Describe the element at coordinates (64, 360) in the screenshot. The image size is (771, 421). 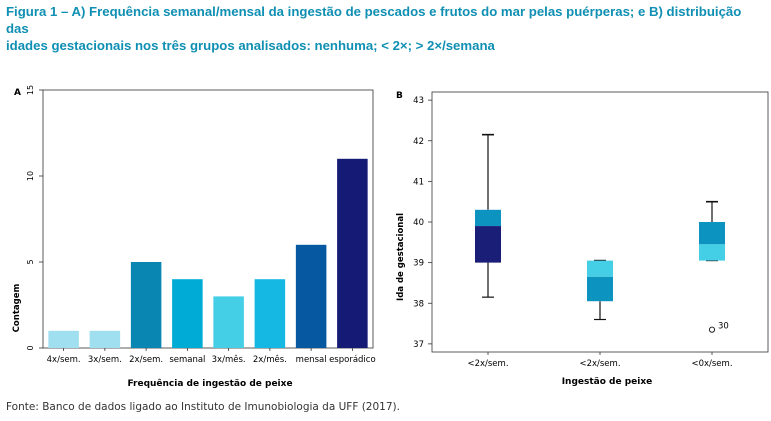
I see `bar-chart-x-tick-label: 4x/sem.` at that location.